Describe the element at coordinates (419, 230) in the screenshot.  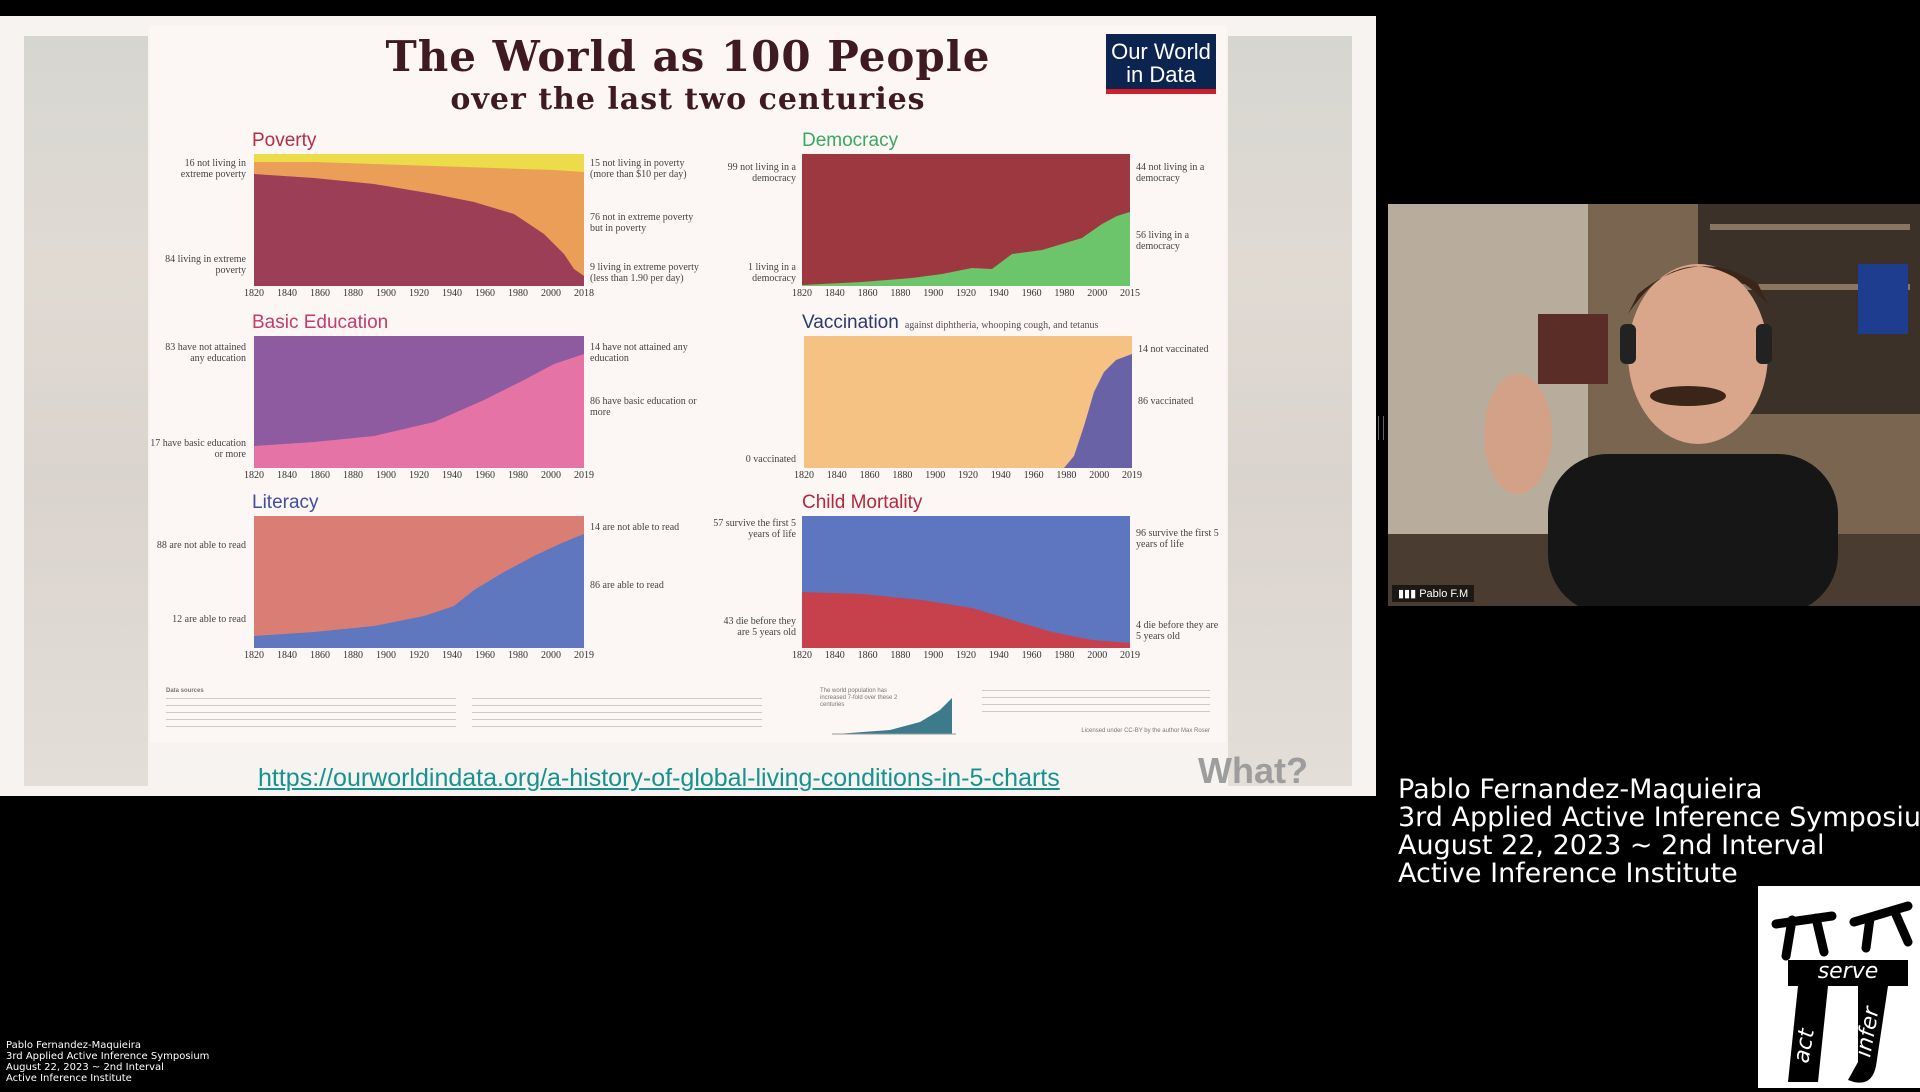
I see `poverty-extreme-area` at that location.